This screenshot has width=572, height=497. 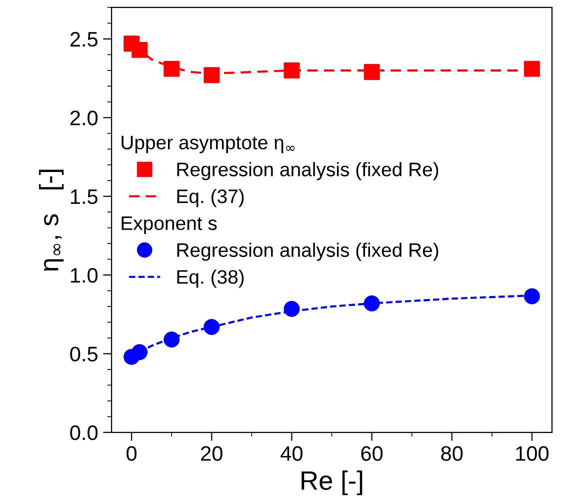 I want to click on x-tick-label: 60, so click(x=372, y=453).